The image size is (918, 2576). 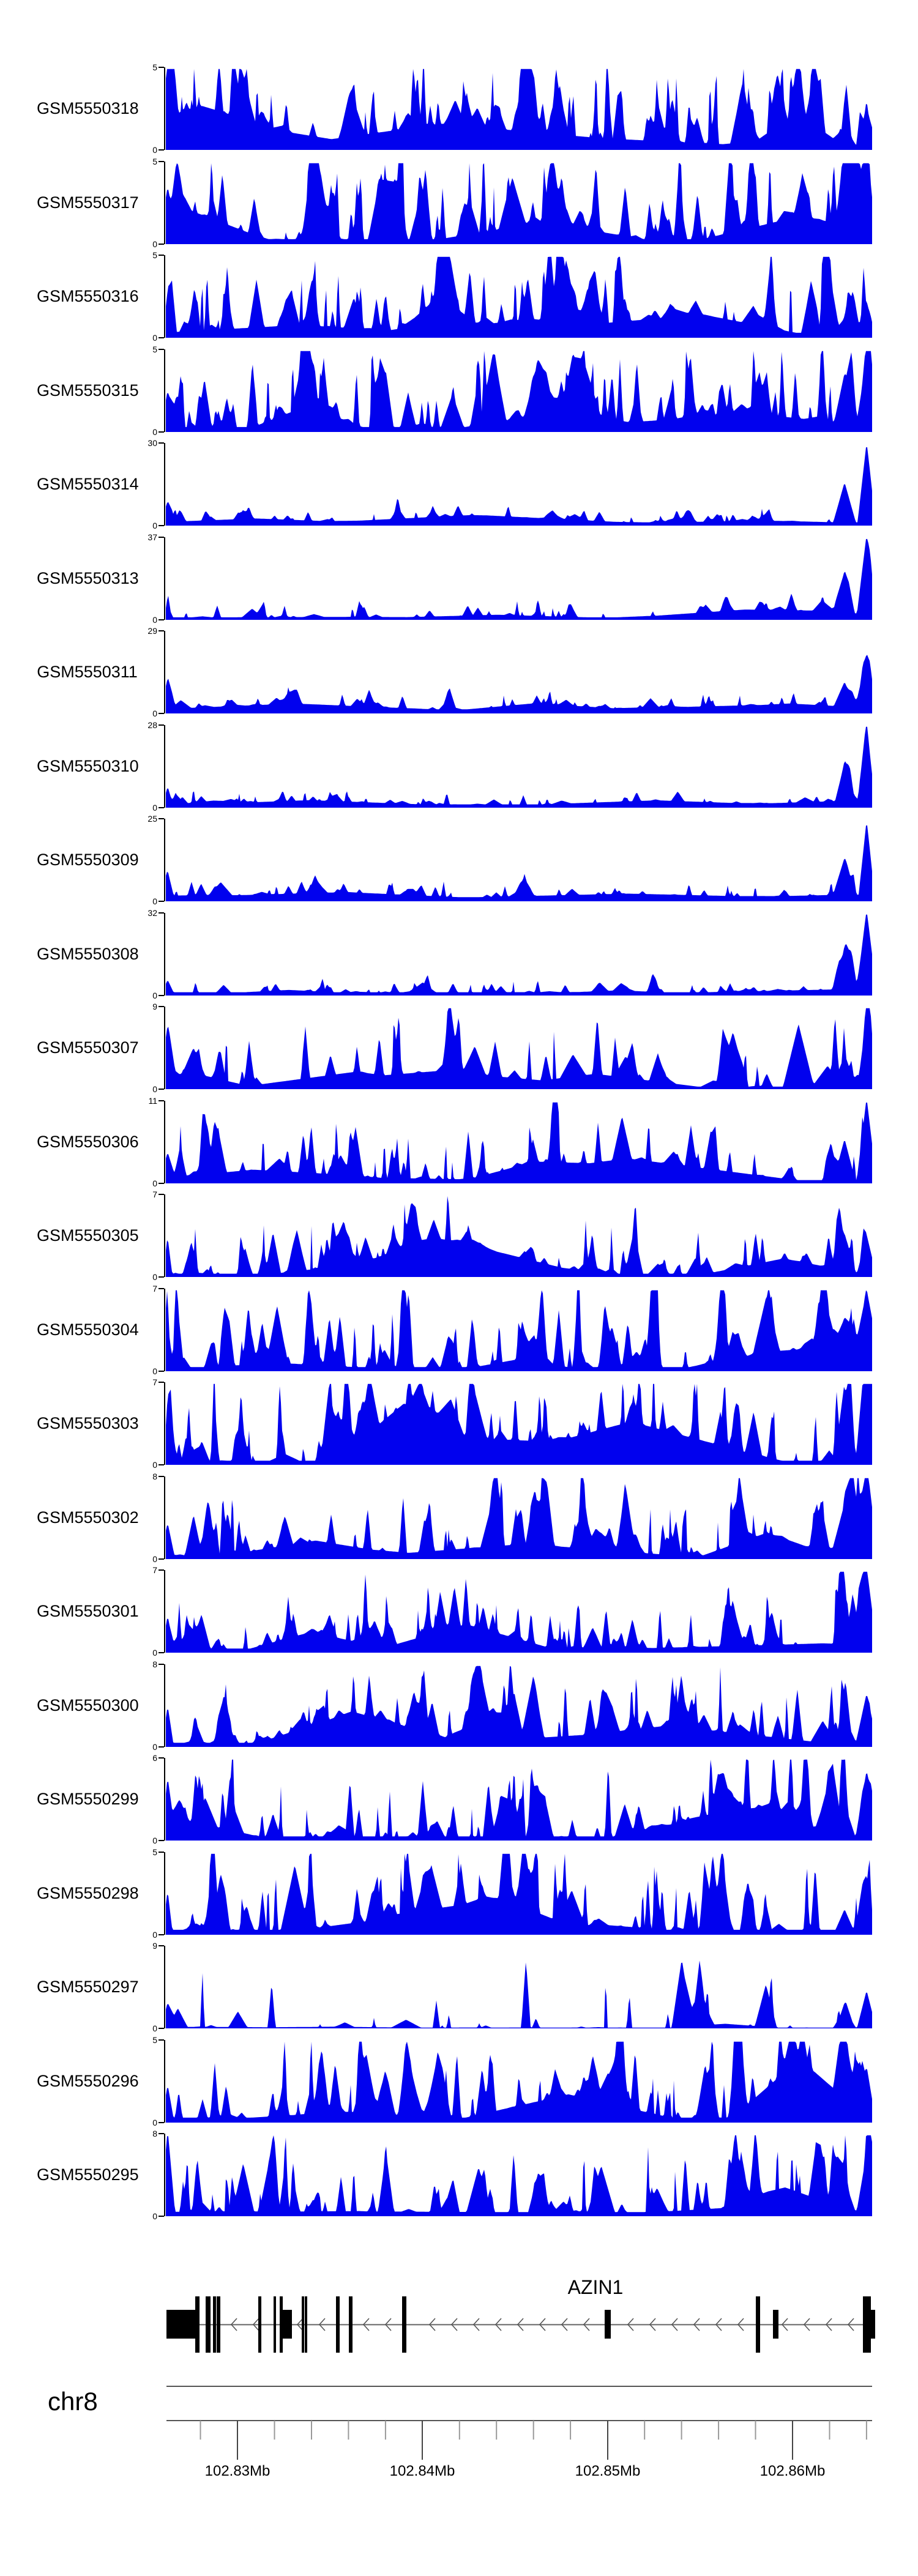 I want to click on axis-tick-label: 102.83Mb, so click(x=237, y=2471).